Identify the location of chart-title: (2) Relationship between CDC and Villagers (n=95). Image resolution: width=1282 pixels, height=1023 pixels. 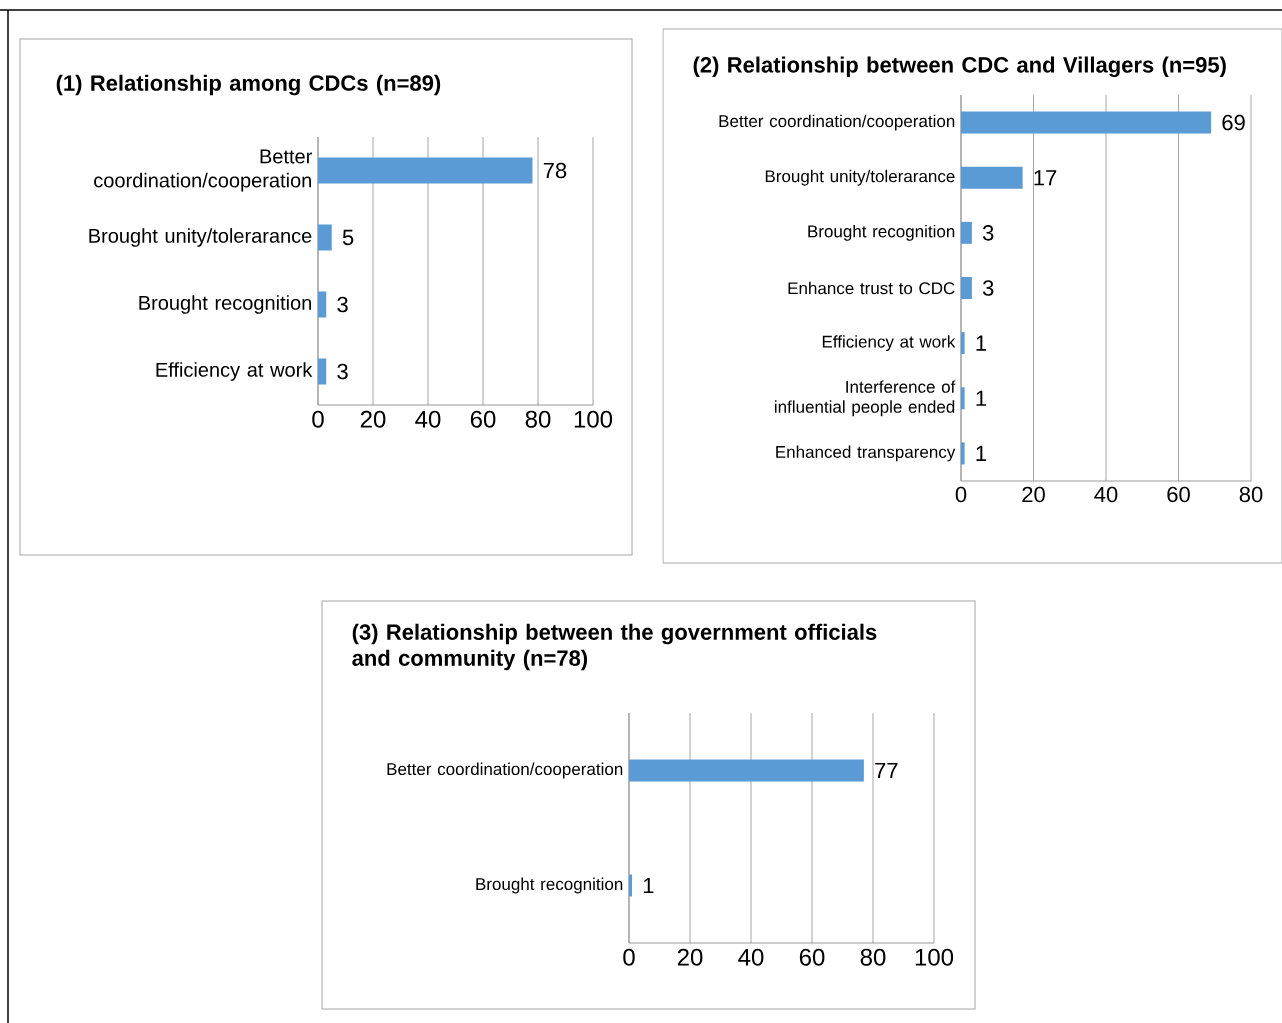
(959, 67).